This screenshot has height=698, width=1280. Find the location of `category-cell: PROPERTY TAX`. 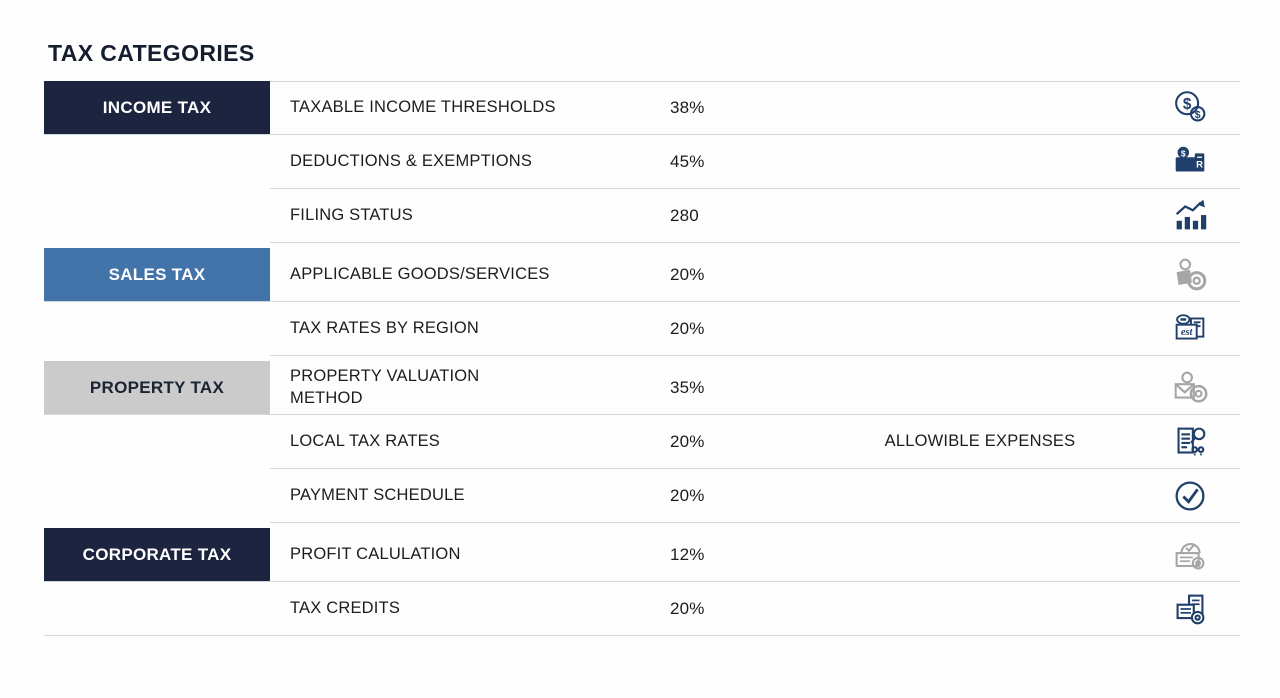

category-cell: PROPERTY TAX is located at coordinates (157, 387).